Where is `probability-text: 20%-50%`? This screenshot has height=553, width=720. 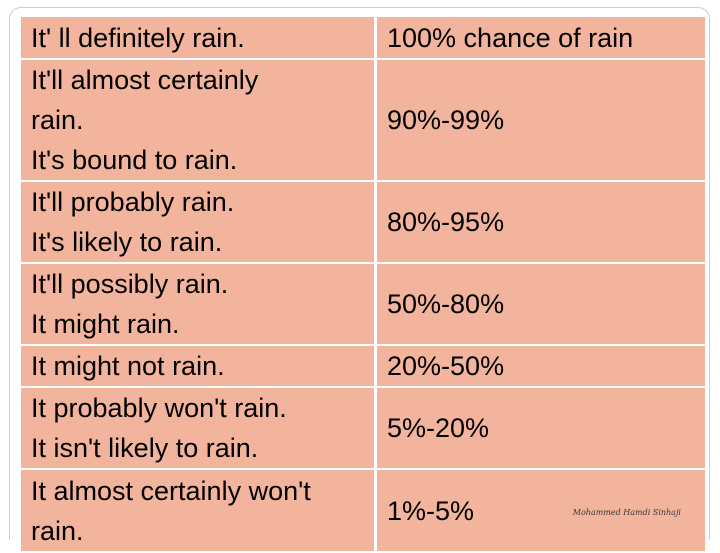
probability-text: 20%-50% is located at coordinates (446, 366).